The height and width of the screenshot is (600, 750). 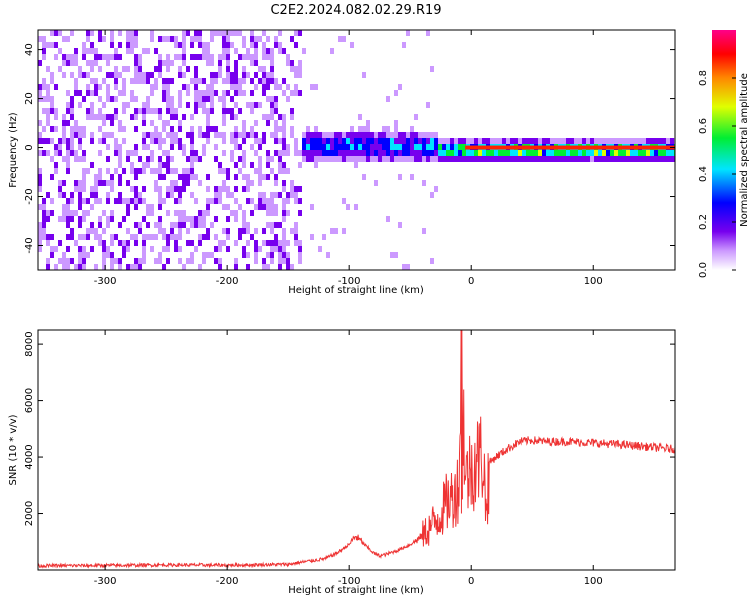 What do you see at coordinates (29, 245) in the screenshot?
I see `y-tick-label: -40` at bounding box center [29, 245].